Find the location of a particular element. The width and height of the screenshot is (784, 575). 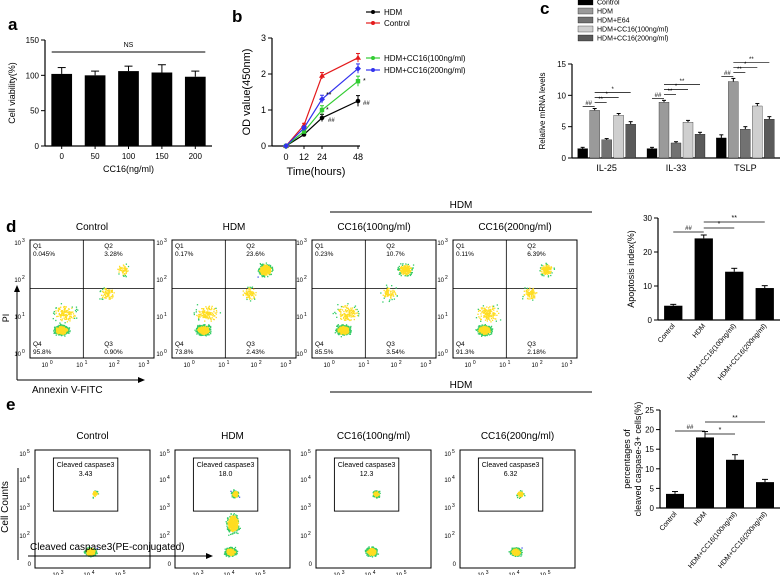

d-y-tick-exp: 3 is located at coordinates (23, 241).